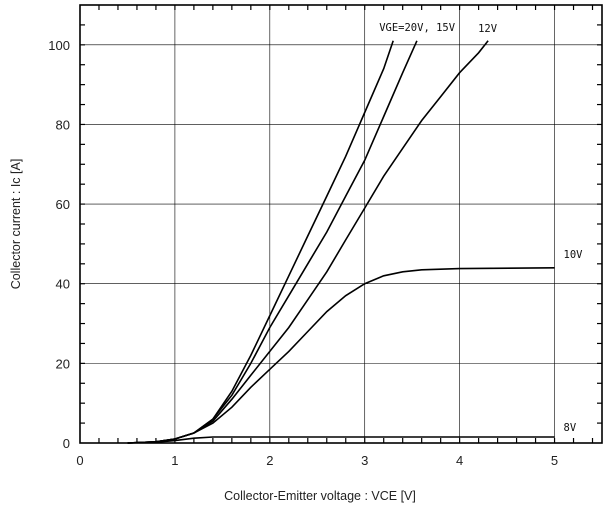  What do you see at coordinates (63, 284) in the screenshot?
I see `y-tick-label: 40` at bounding box center [63, 284].